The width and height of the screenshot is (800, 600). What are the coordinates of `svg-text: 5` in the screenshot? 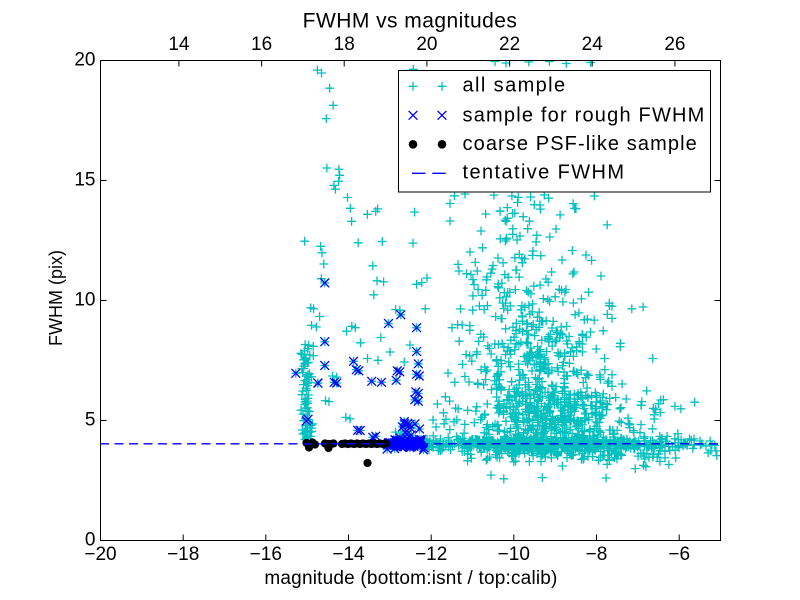 It's located at (90, 420).